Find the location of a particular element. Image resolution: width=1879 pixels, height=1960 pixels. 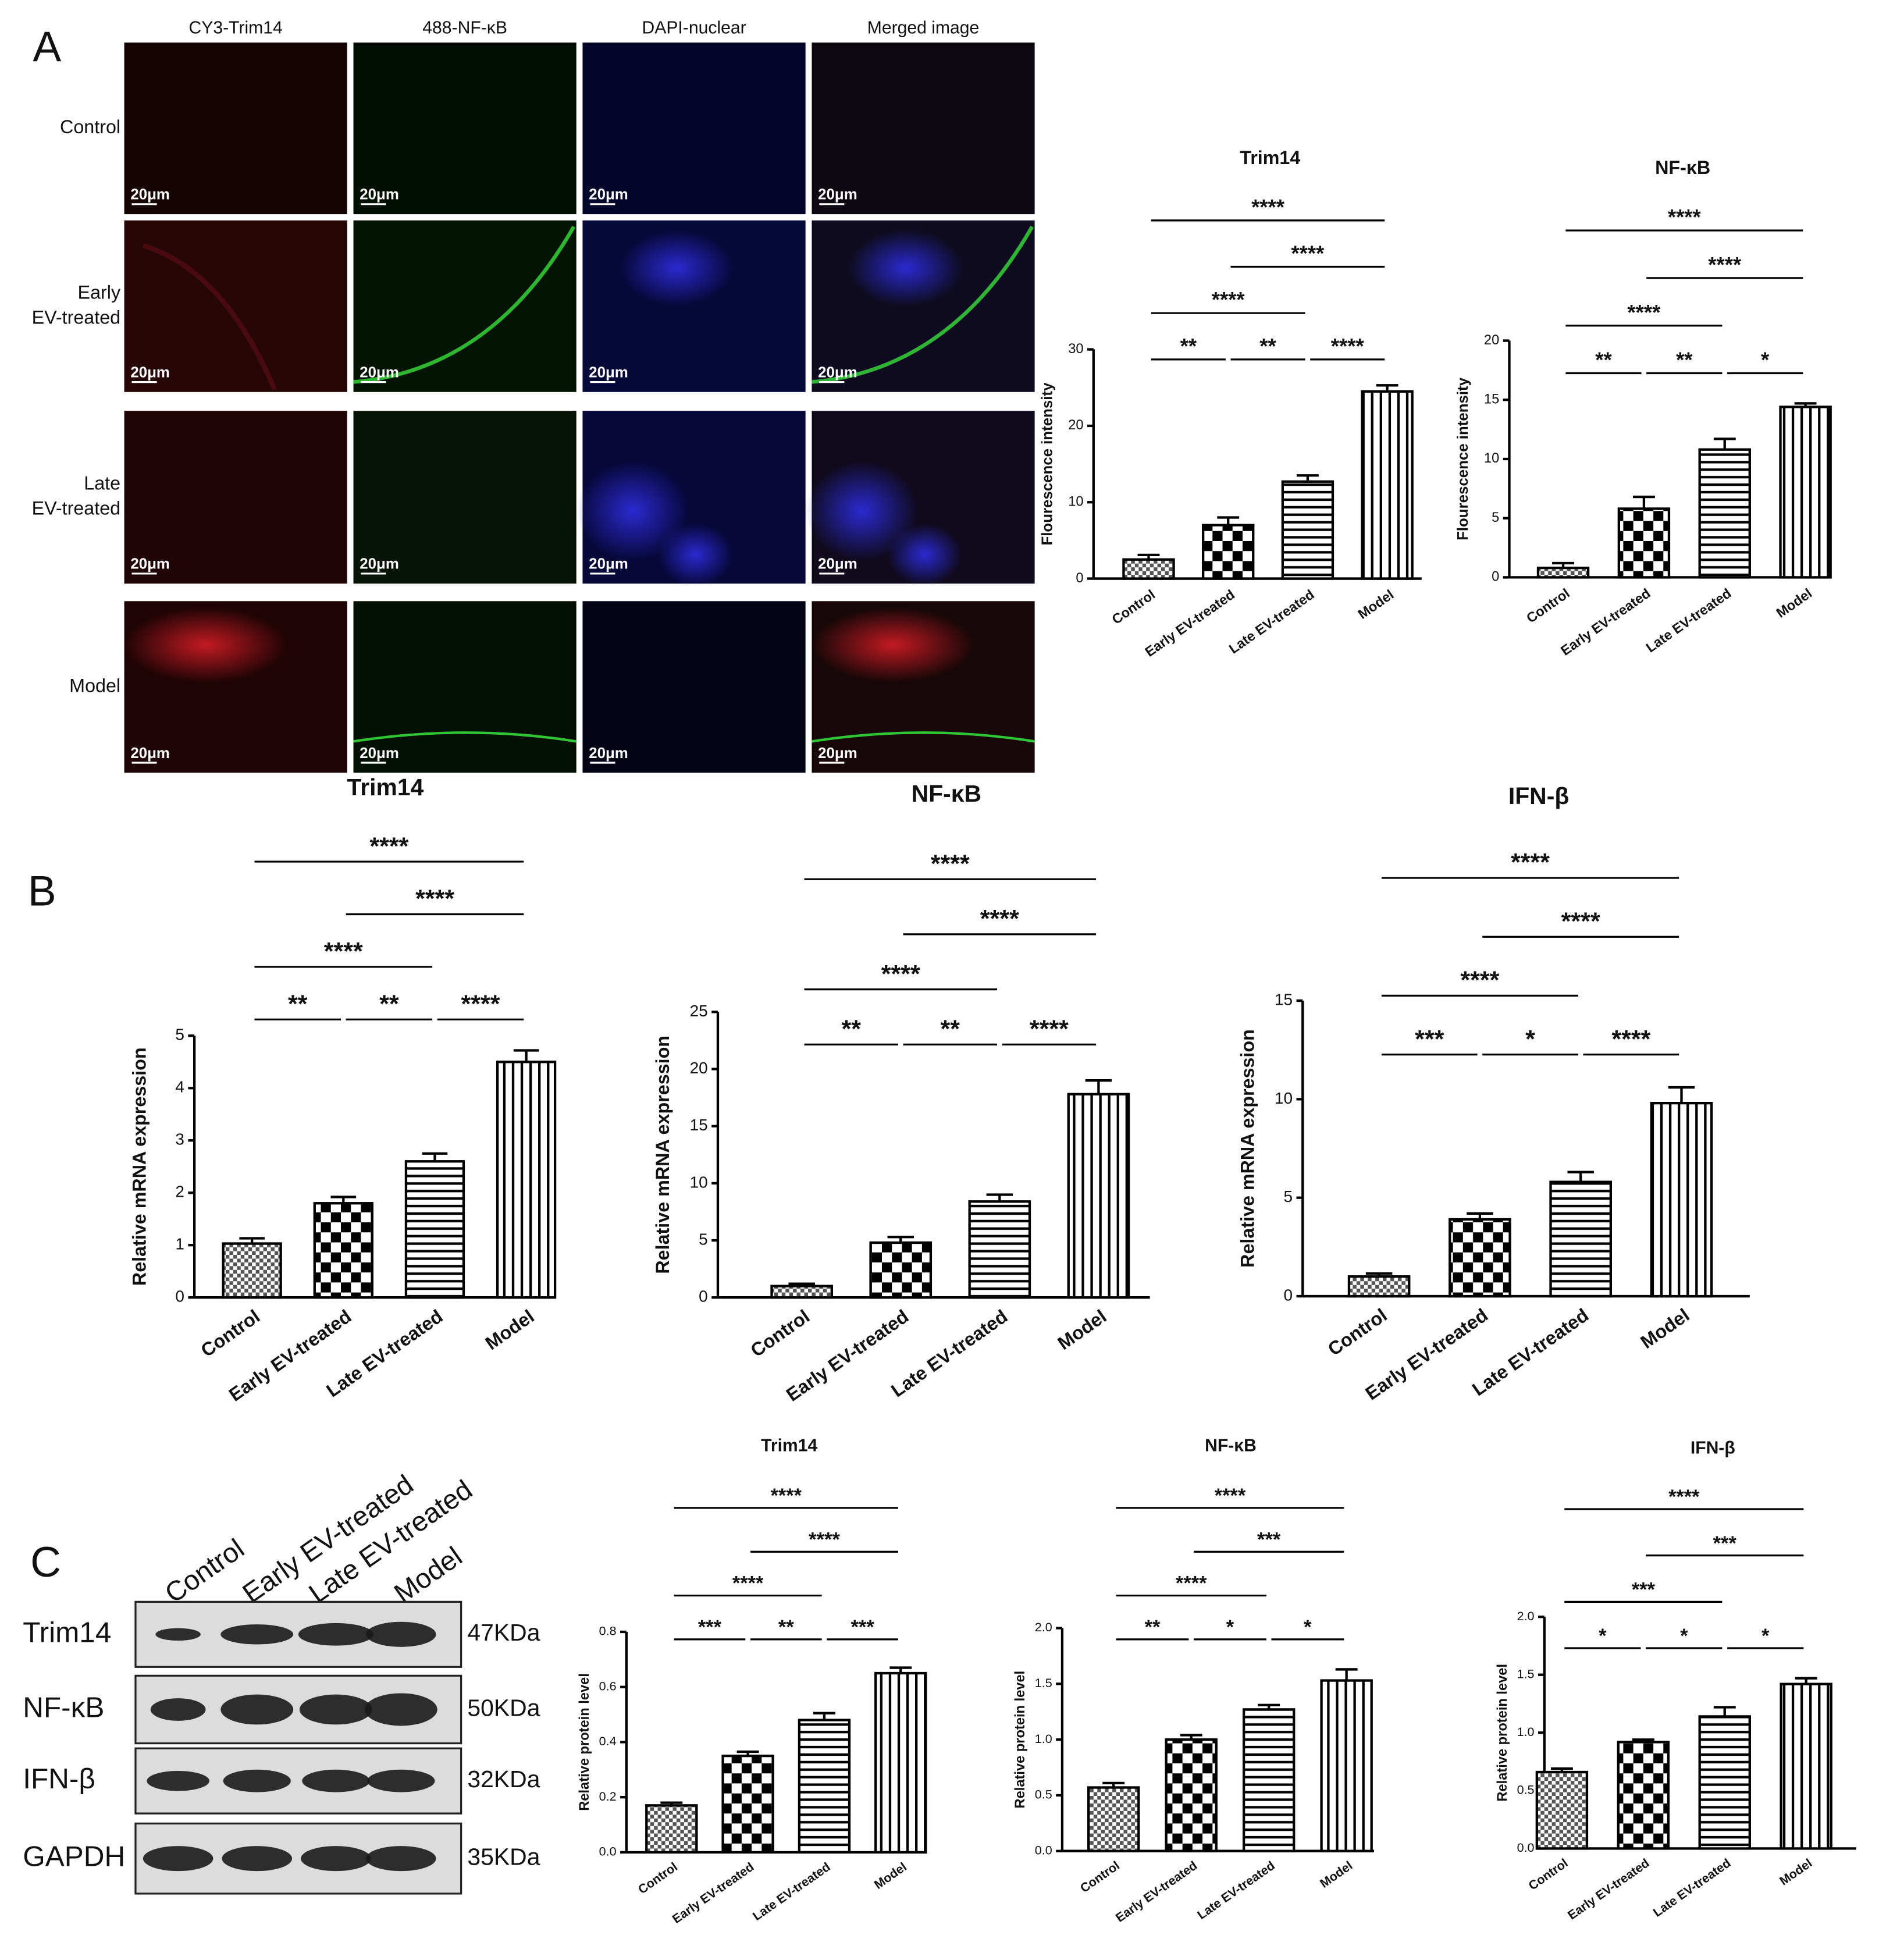

y-tick-label: 0.6 is located at coordinates (608, 1686).